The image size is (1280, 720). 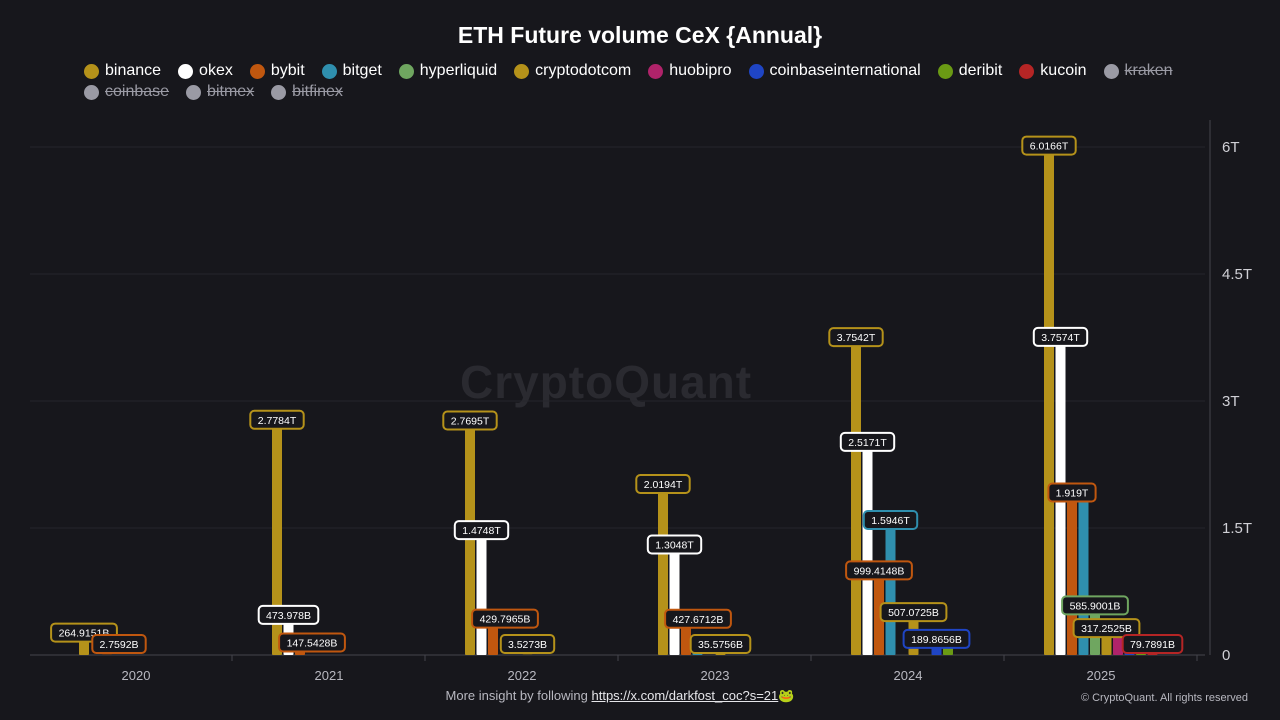 What do you see at coordinates (518, 695) in the screenshot?
I see `footer-text: More insight by following` at bounding box center [518, 695].